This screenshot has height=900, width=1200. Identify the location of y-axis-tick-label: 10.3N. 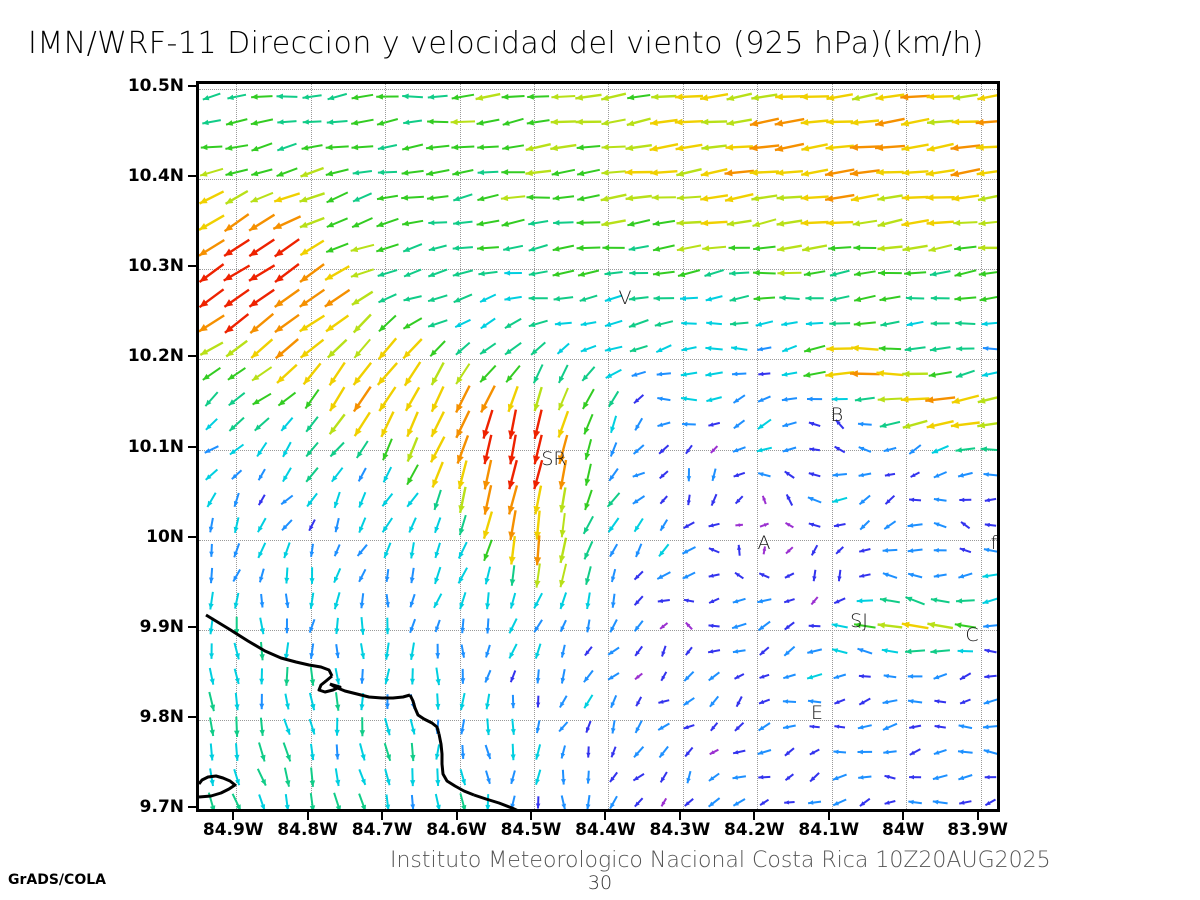
(155, 266).